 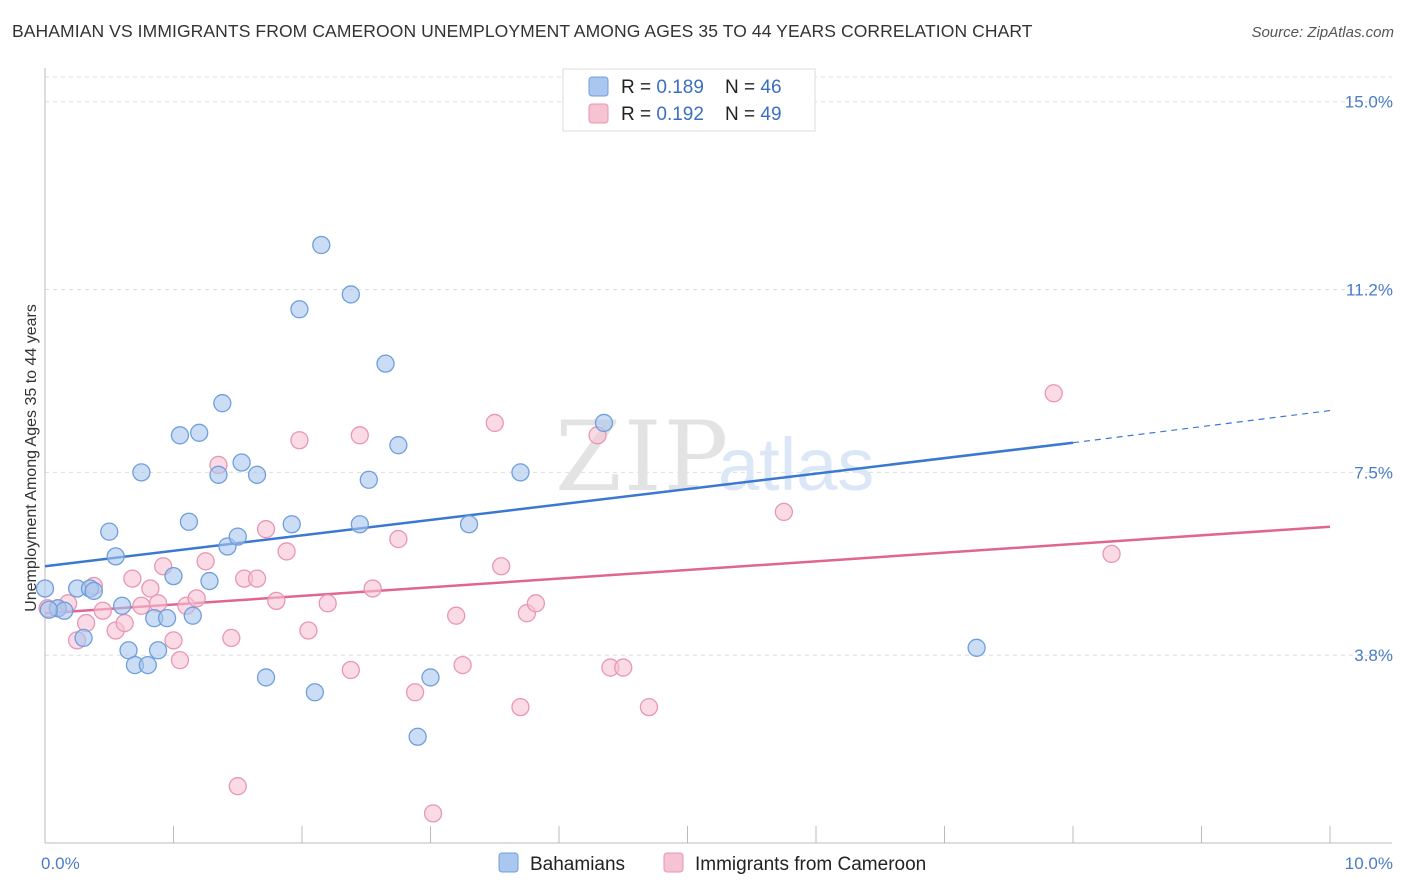 What do you see at coordinates (31, 458) in the screenshot?
I see `y-axis-label: Unemployment Among Ages 35 to 44 years` at bounding box center [31, 458].